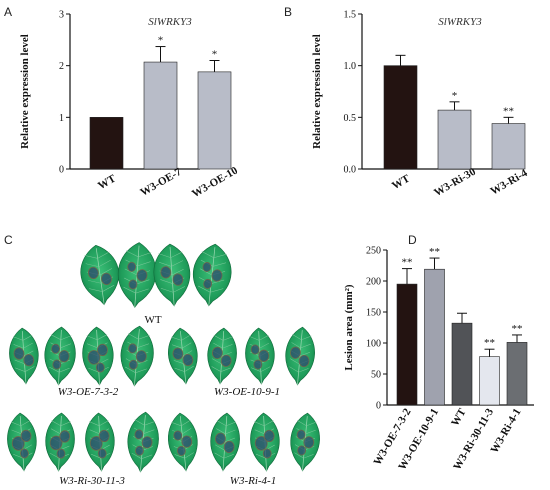  I want to click on y-tick-label: 250, so click(373, 251).